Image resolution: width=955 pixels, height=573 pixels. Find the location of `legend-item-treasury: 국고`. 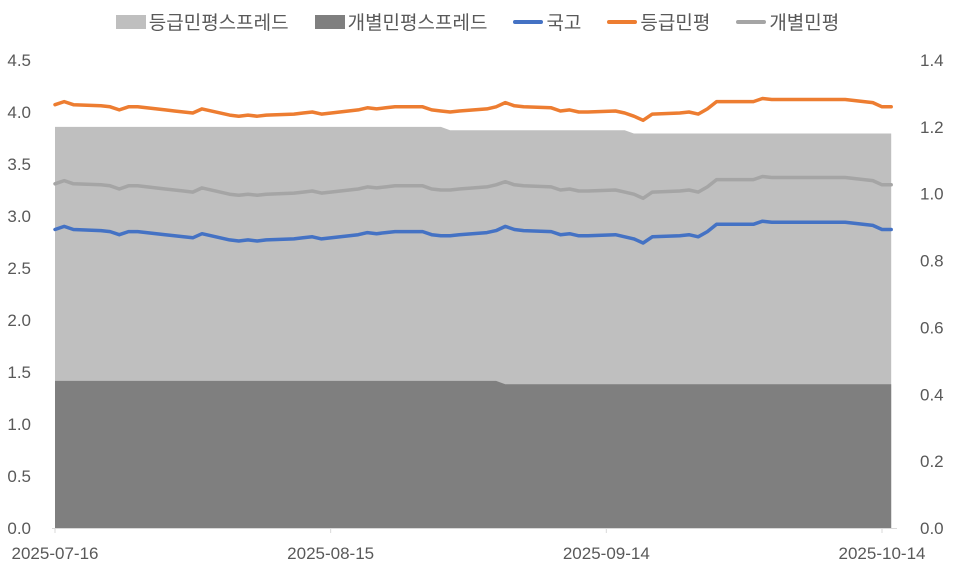

legend-item-treasury: 국고 is located at coordinates (547, 21).